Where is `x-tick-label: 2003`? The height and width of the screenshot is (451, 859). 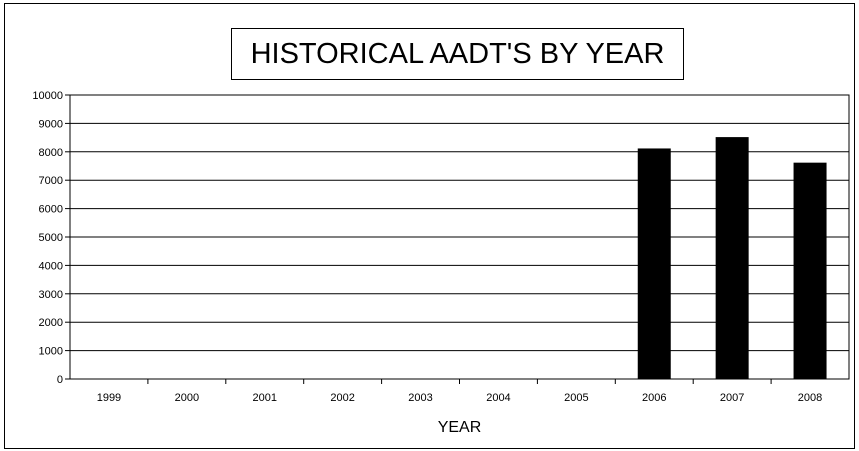 x-tick-label: 2003 is located at coordinates (420, 398).